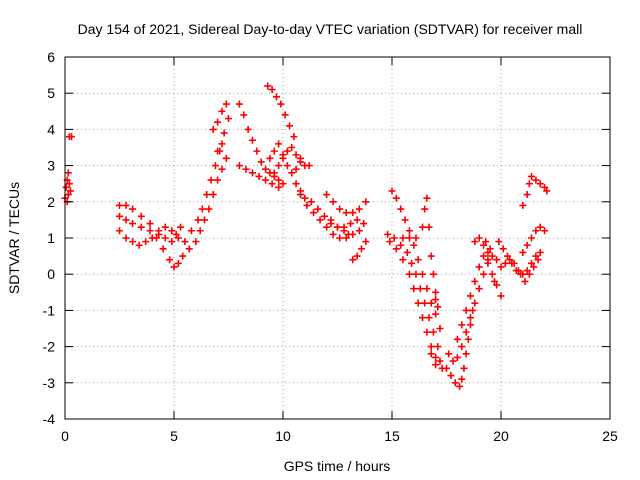 The image size is (640, 480). I want to click on y-tick-label: -4, so click(49, 419).